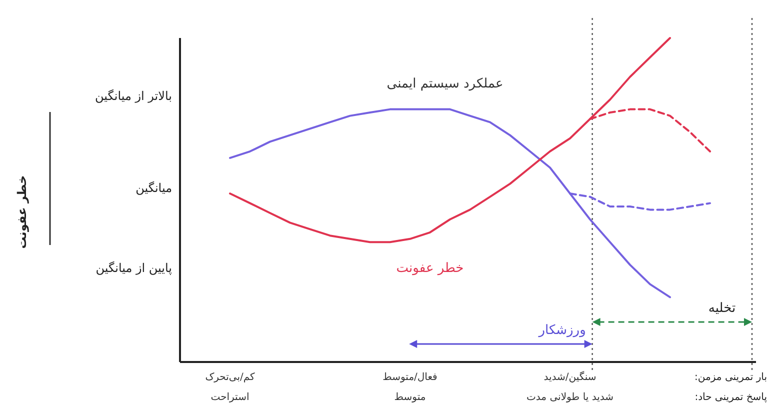 This screenshot has width=771, height=414. What do you see at coordinates (445, 84) in the screenshot?
I see `series-label: عملکرد سیستم ایمنی` at bounding box center [445, 84].